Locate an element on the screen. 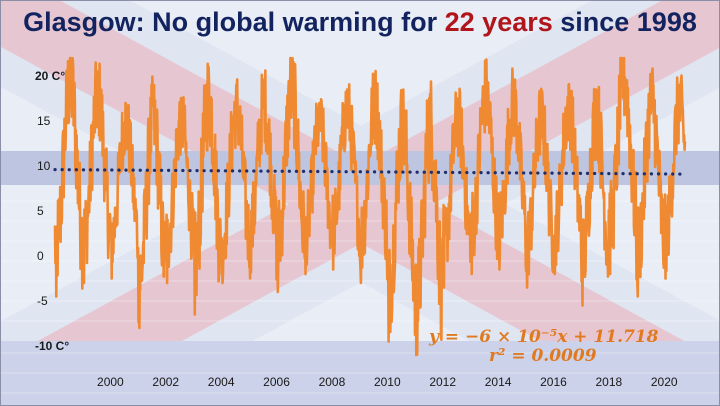 The image size is (720, 406). x-tick-label: 2010 is located at coordinates (387, 382).